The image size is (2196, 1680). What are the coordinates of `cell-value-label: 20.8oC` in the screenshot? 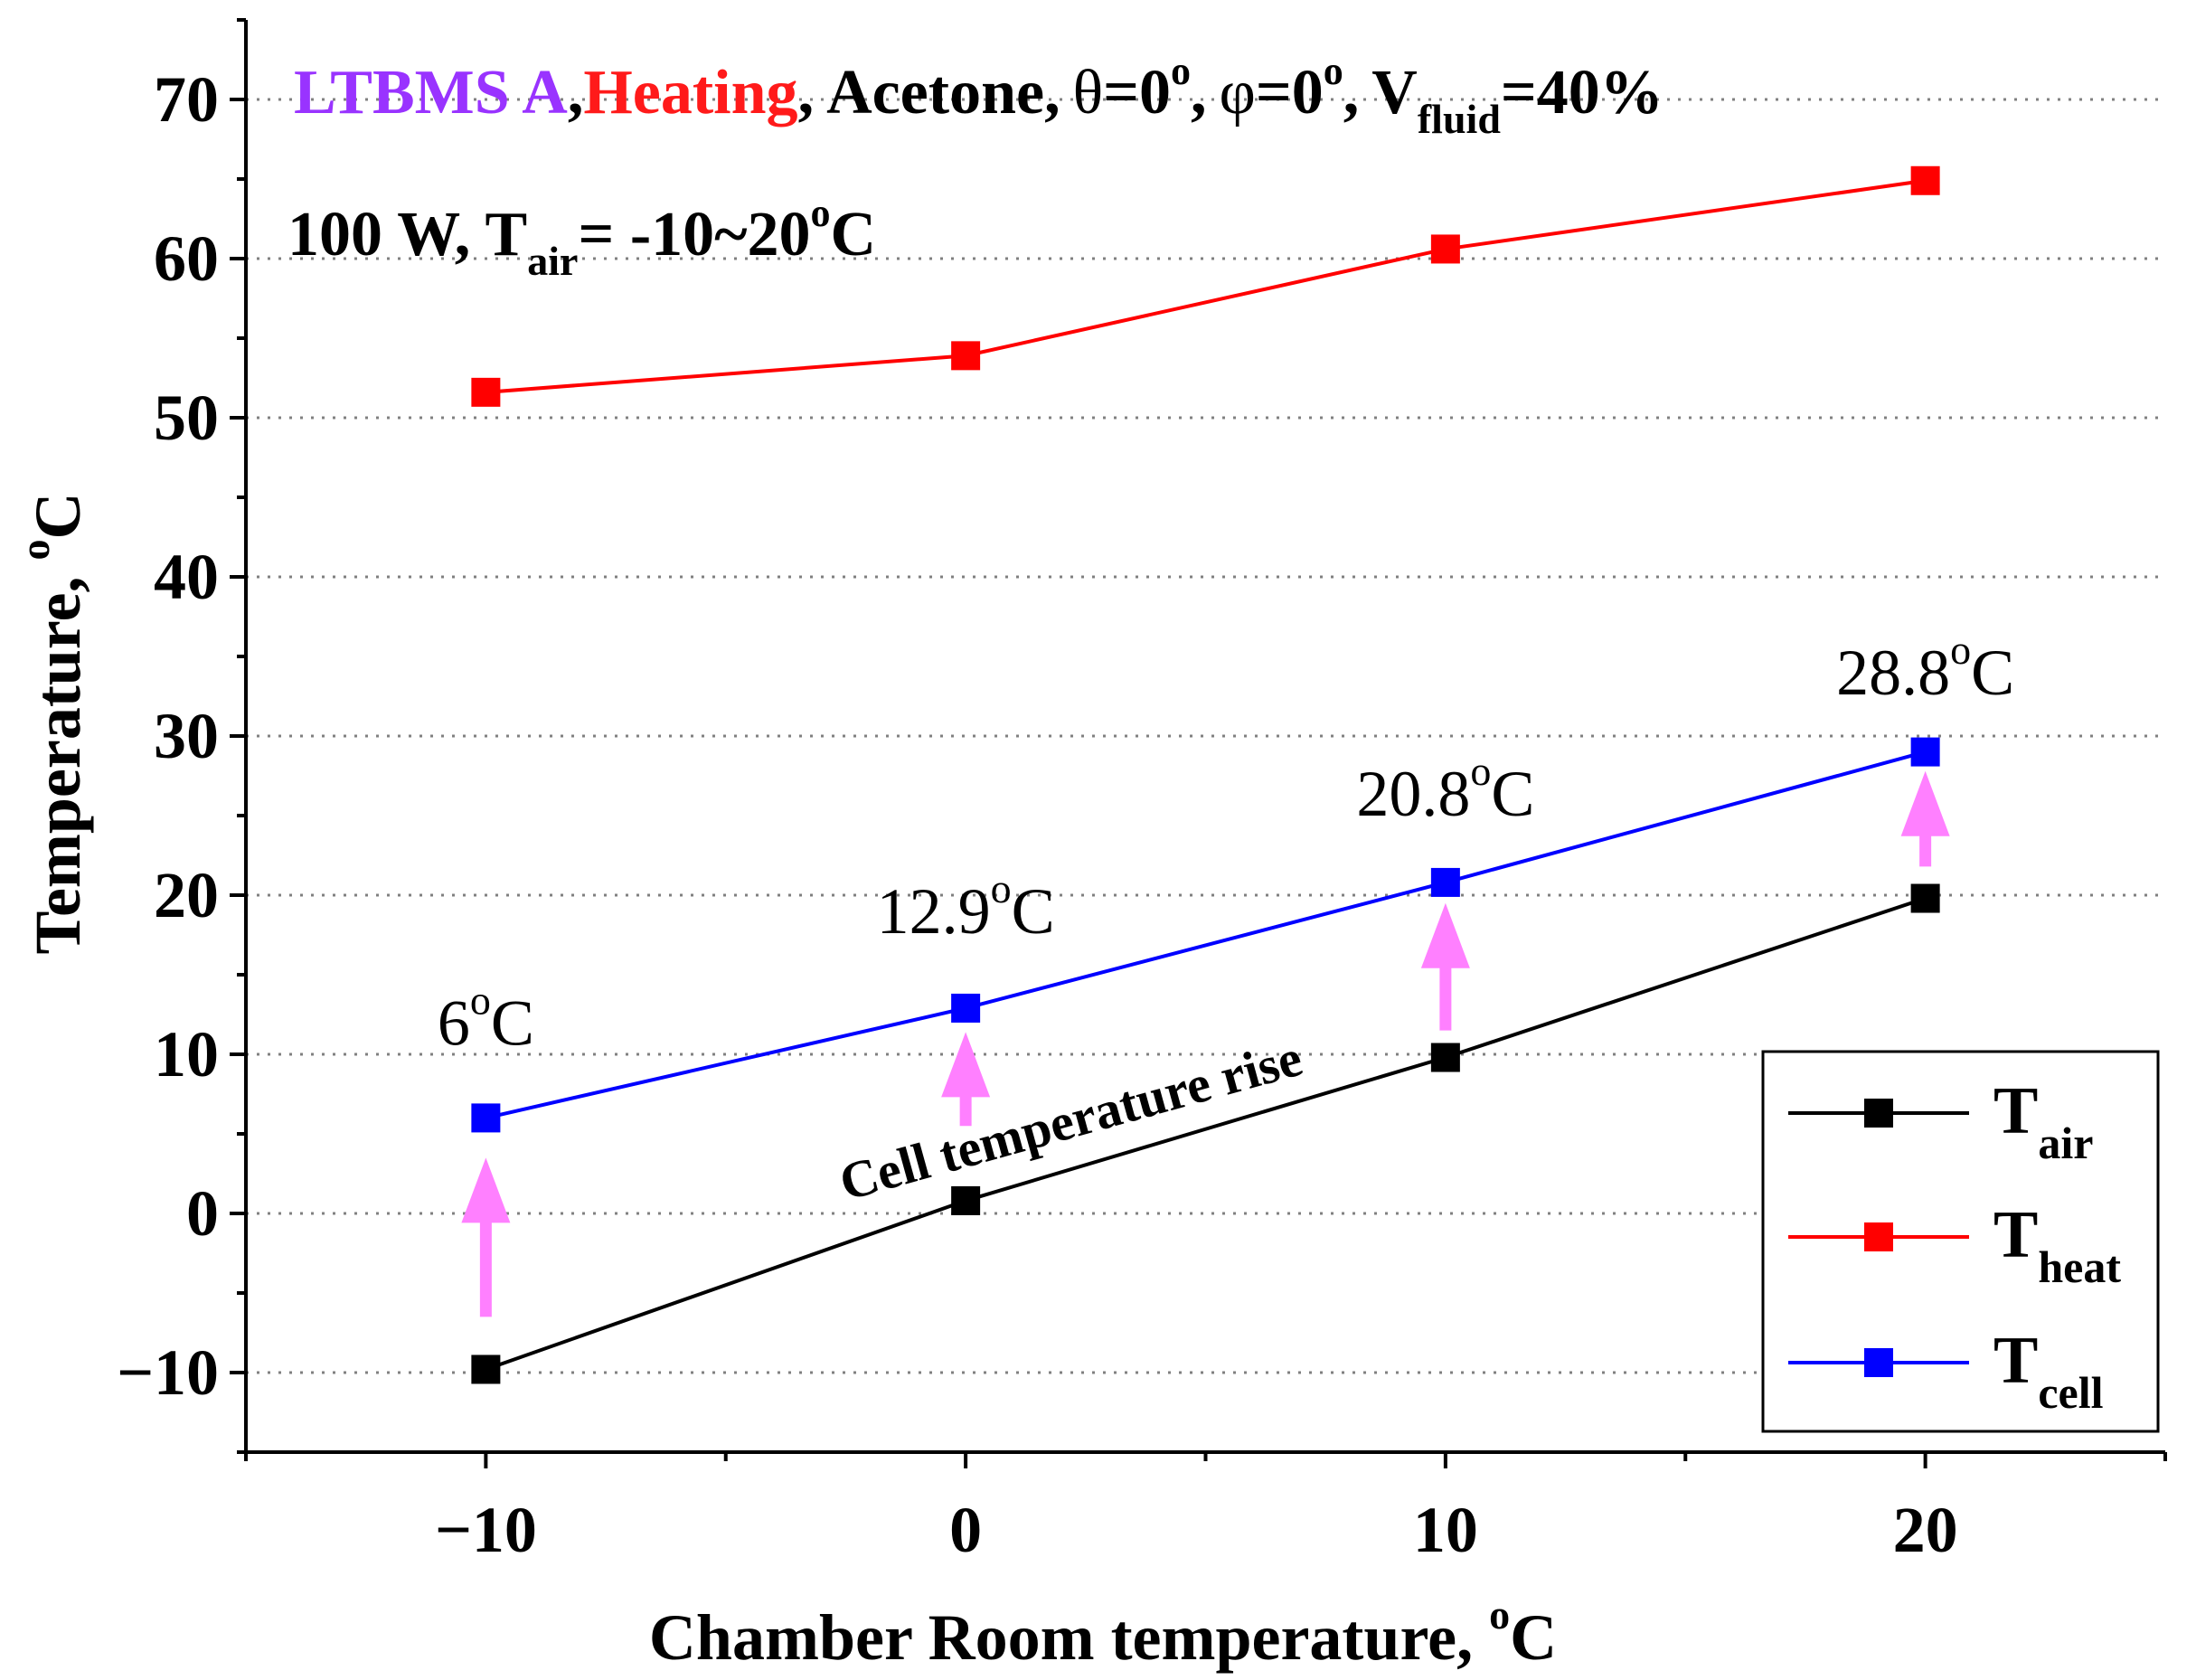 It's located at (1445, 789).